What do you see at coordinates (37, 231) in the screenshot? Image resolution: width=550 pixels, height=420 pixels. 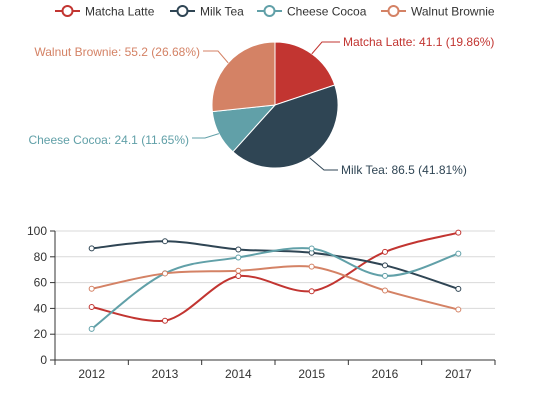 I see `y-tick-label: 100` at bounding box center [37, 231].